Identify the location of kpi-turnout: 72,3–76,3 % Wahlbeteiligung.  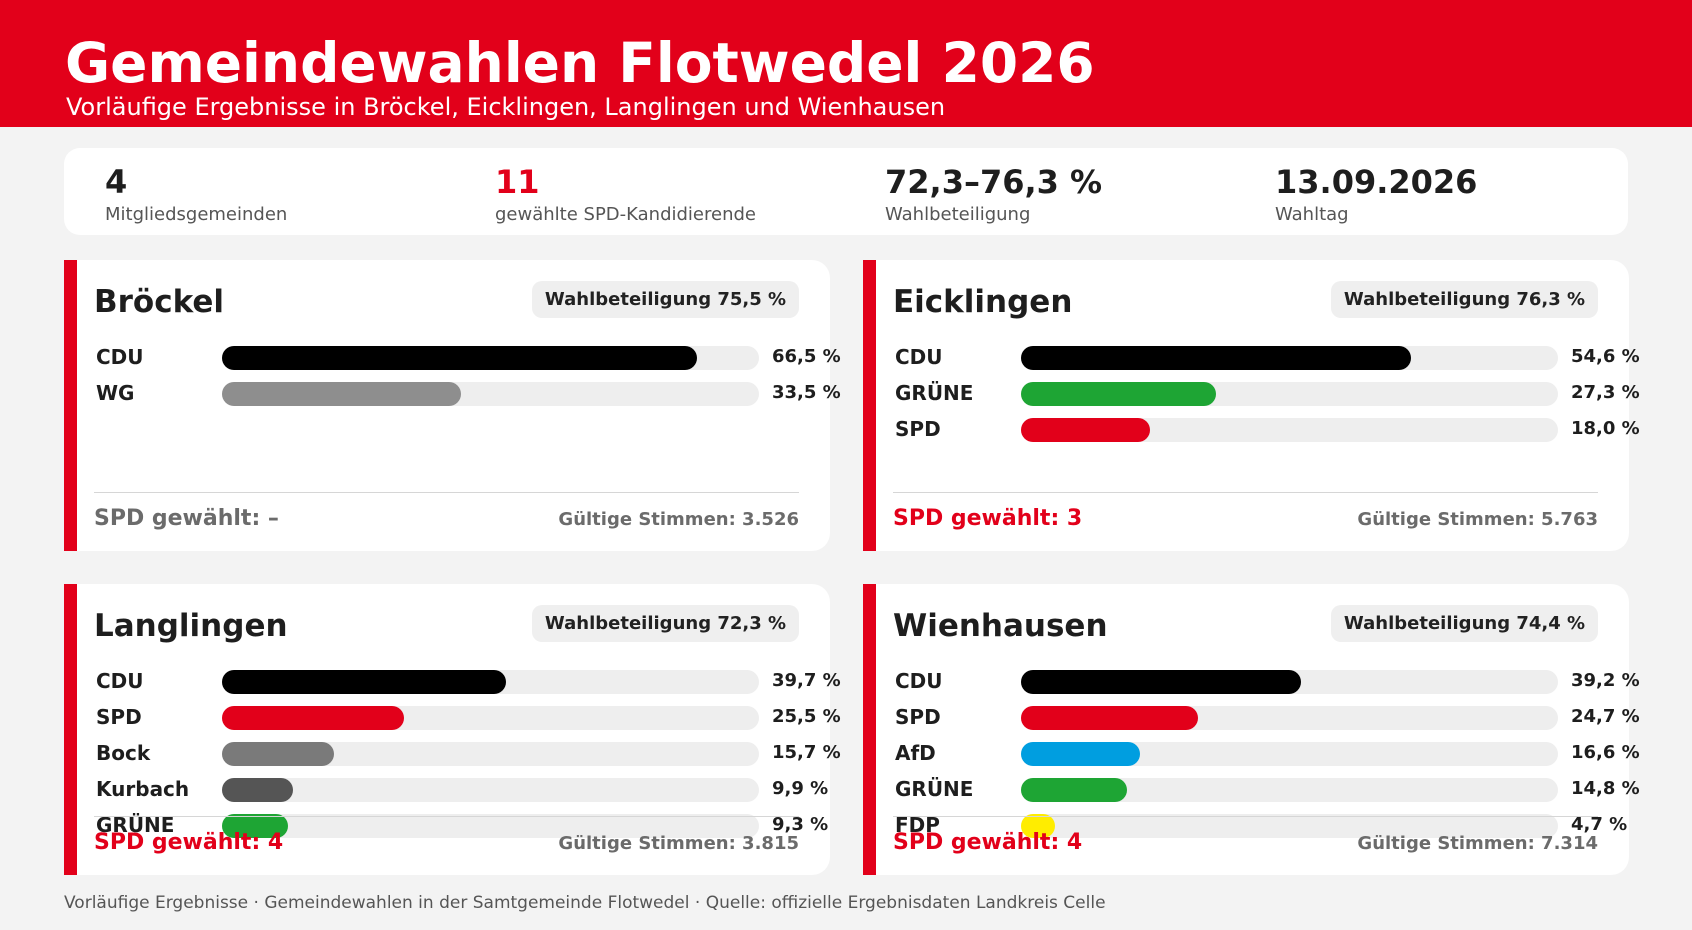
(993, 194).